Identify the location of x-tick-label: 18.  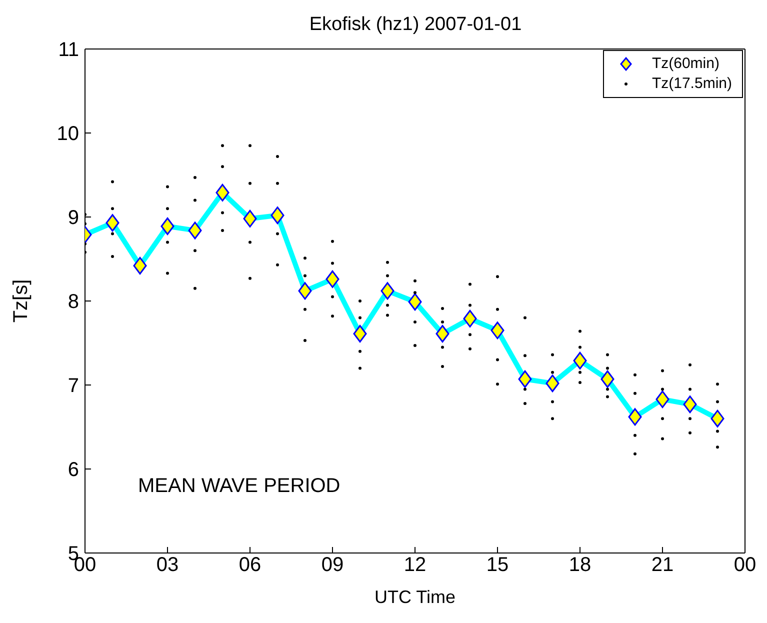
(580, 565).